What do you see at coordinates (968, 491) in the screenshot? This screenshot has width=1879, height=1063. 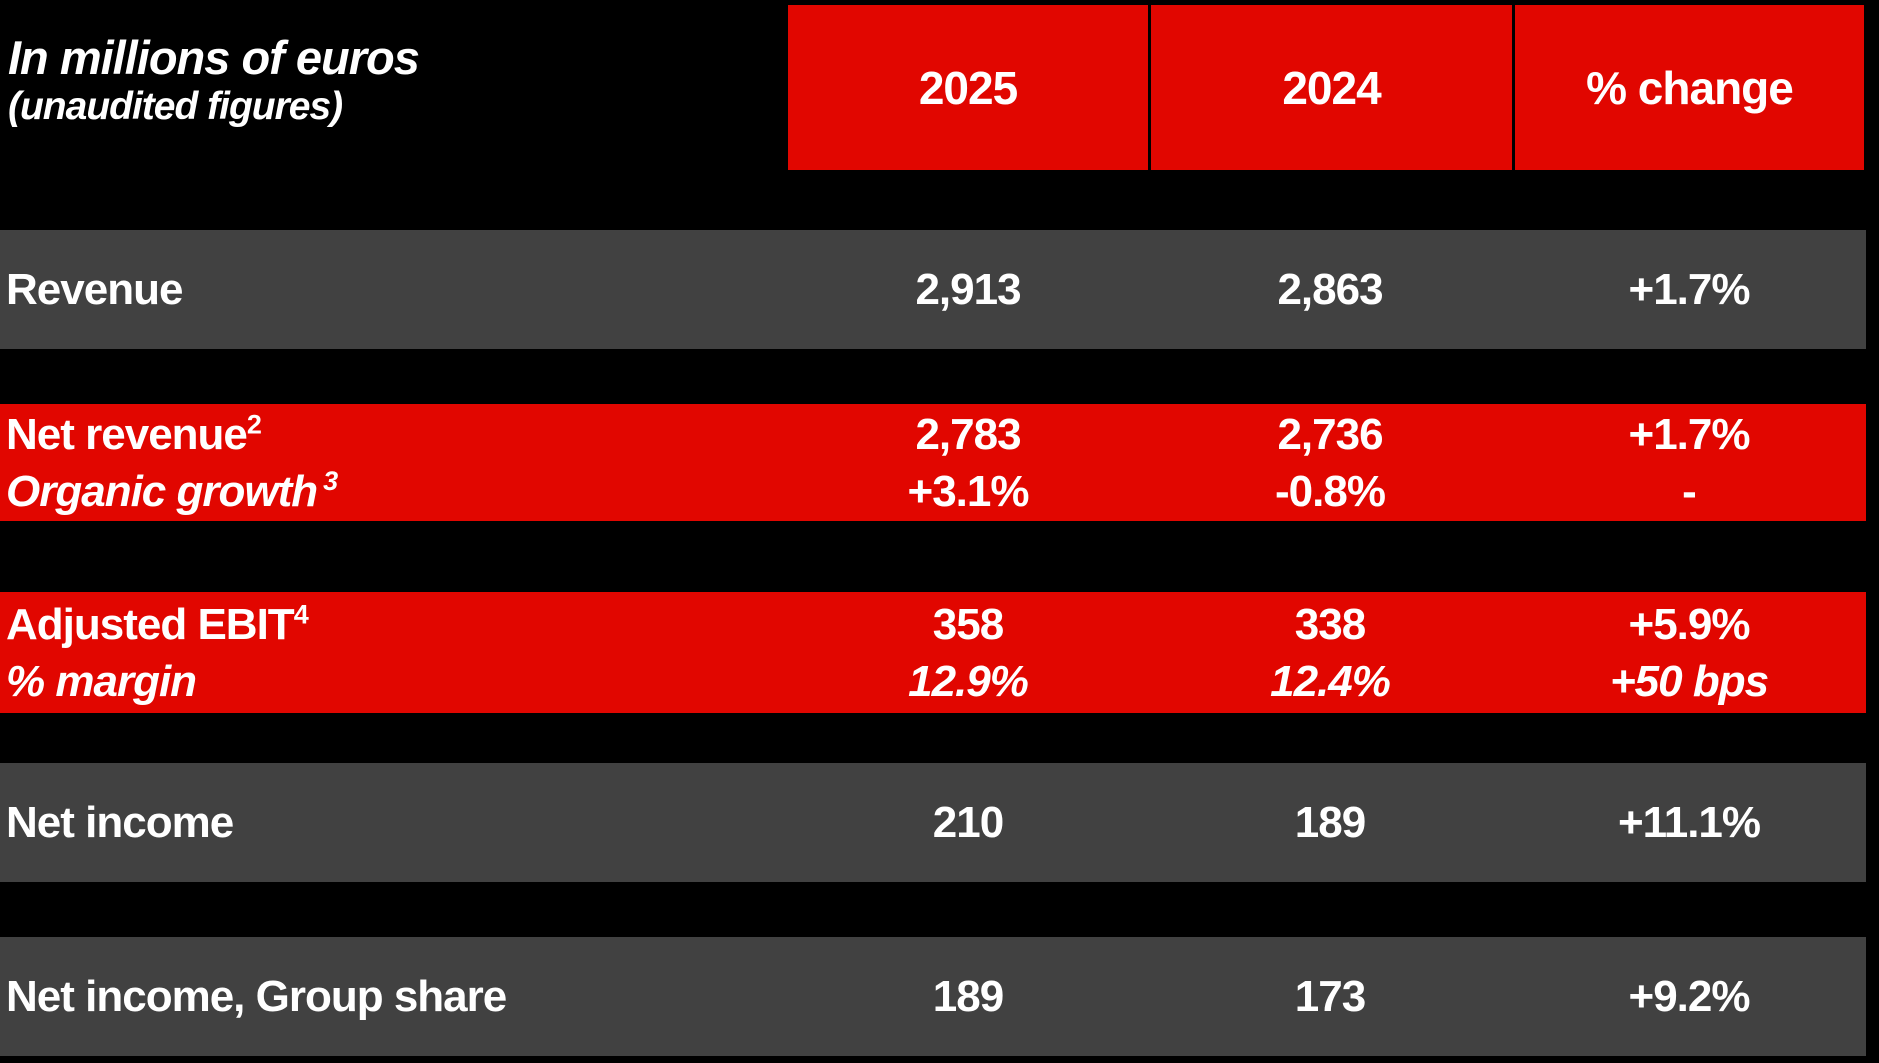 I see `organic-growth-2025-value: +3.1%` at bounding box center [968, 491].